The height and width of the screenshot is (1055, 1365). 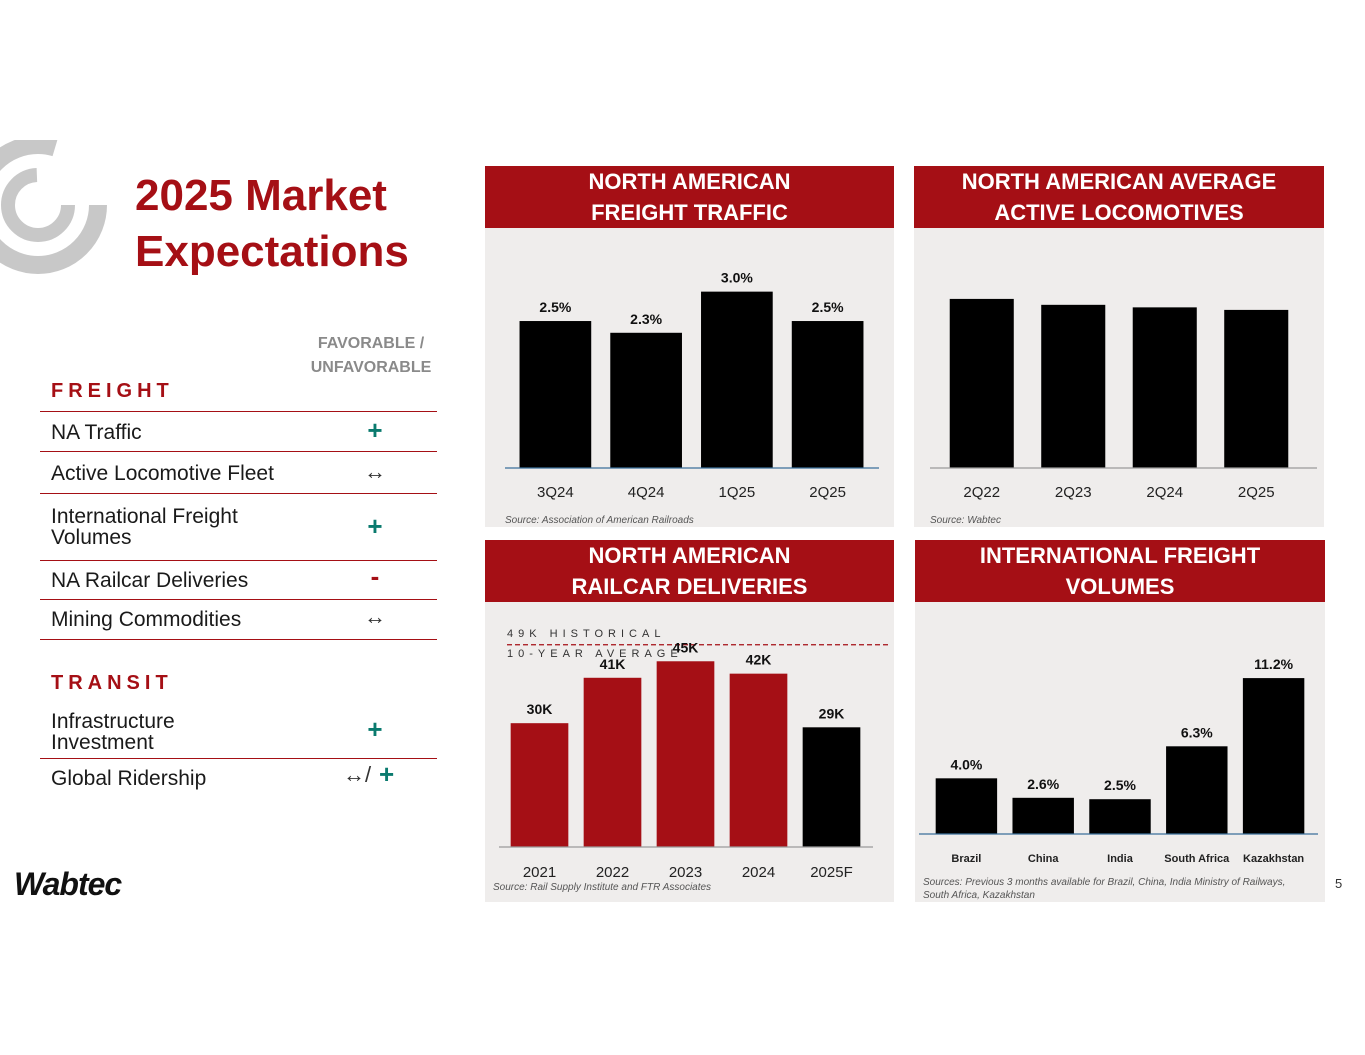 What do you see at coordinates (1120, 859) in the screenshot?
I see `category-tick-label: India` at bounding box center [1120, 859].